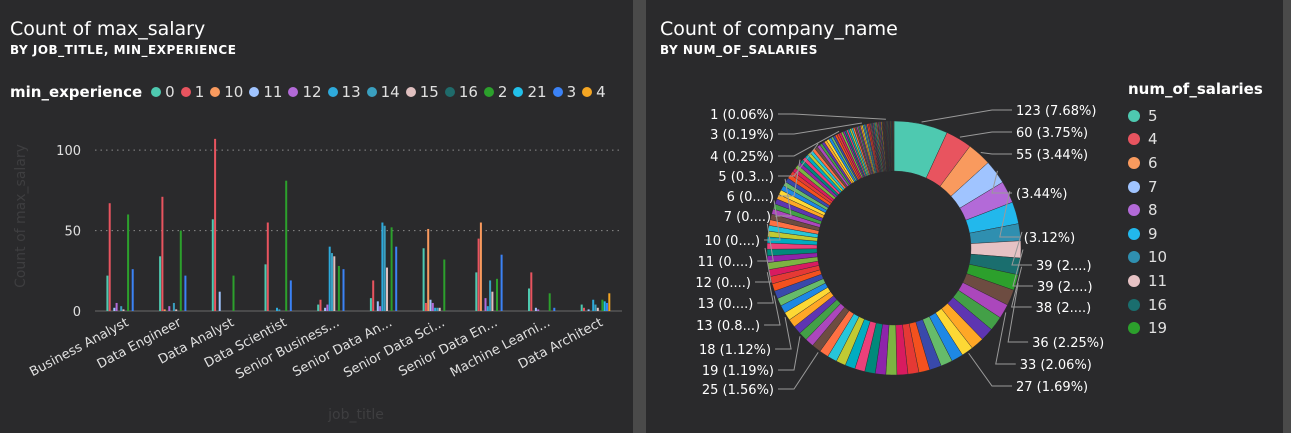 This screenshot has height=433, width=1291. What do you see at coordinates (344, 92) in the screenshot?
I see `legend-item: 13` at bounding box center [344, 92].